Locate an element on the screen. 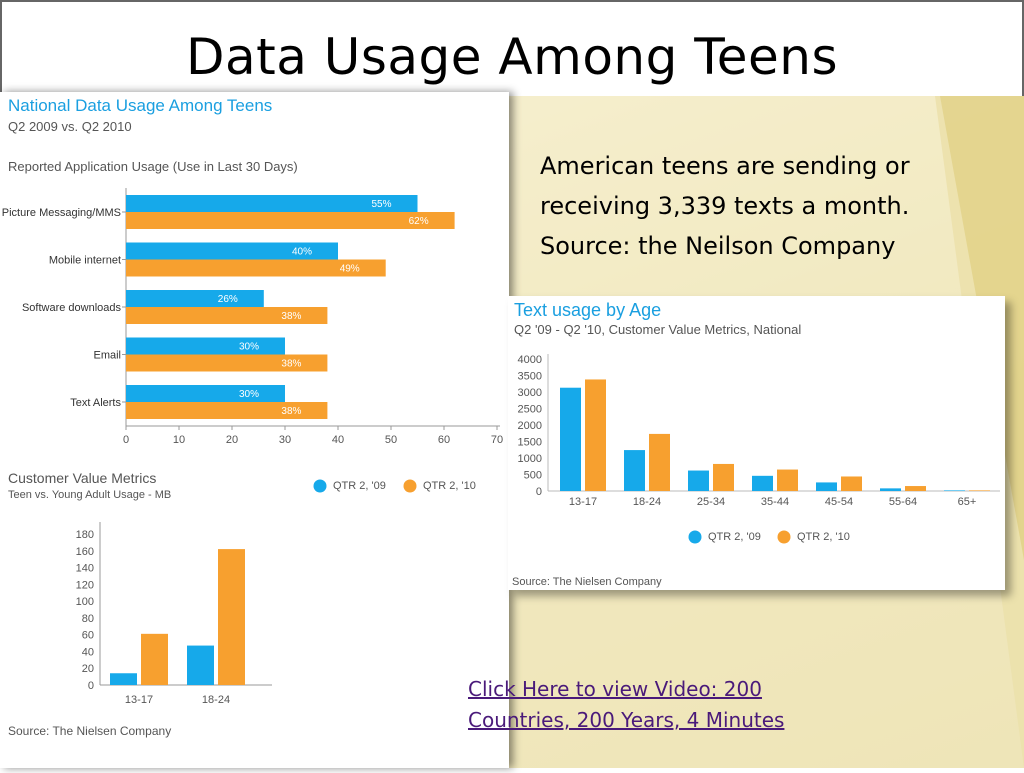  customer-value-axes: 0 20 40 60 80 100 120 140 160 180 13-17 18-24 is located at coordinates (174, 614).